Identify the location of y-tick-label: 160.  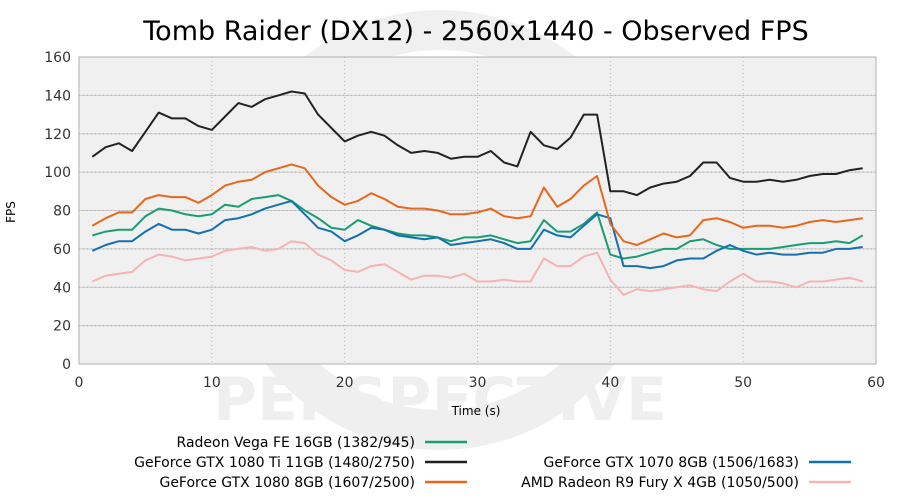
(57, 58).